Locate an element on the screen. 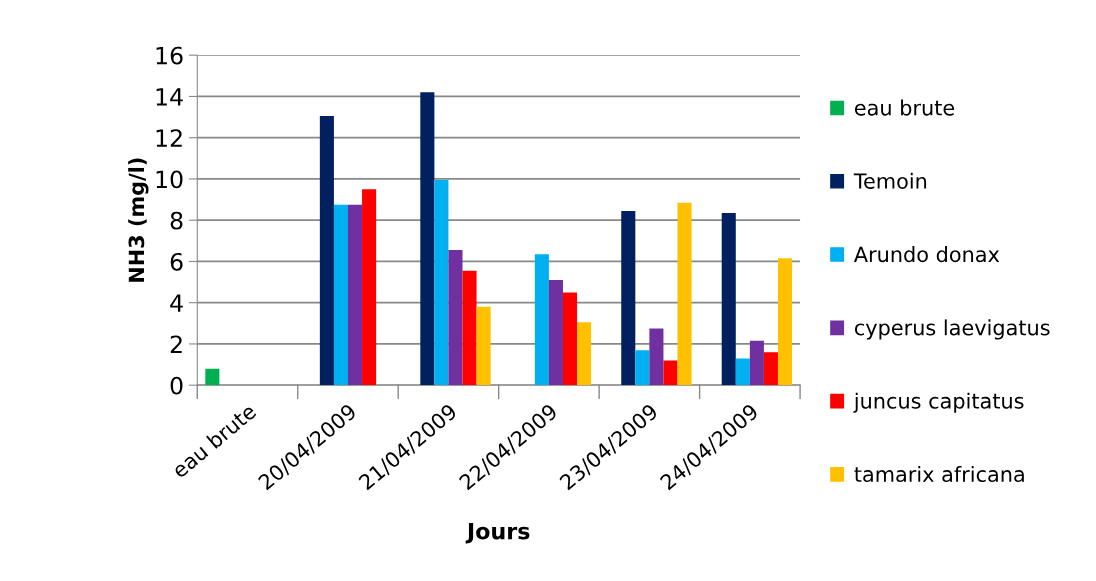 This screenshot has width=1096, height=581. legend-label: Temoin is located at coordinates (890, 180).